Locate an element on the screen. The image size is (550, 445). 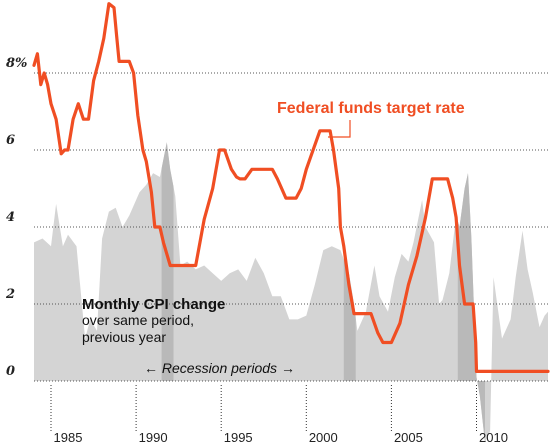
cpi-series-sublabel-1: over same period, is located at coordinates (138, 320).